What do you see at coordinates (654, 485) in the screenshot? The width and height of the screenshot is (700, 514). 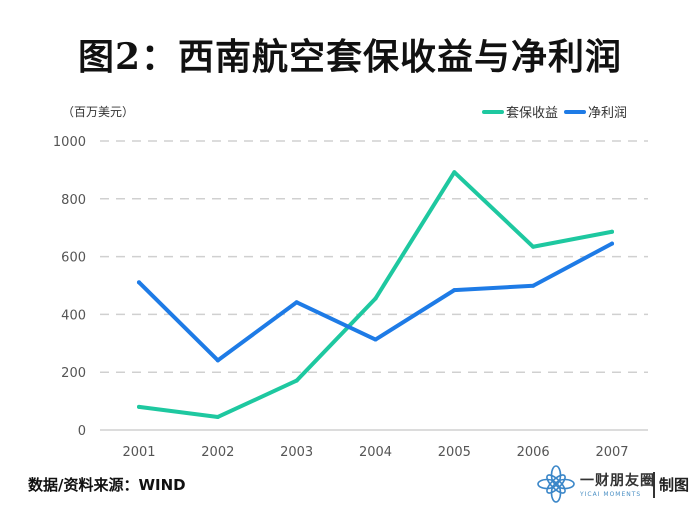 I see `brand-separator` at bounding box center [654, 485].